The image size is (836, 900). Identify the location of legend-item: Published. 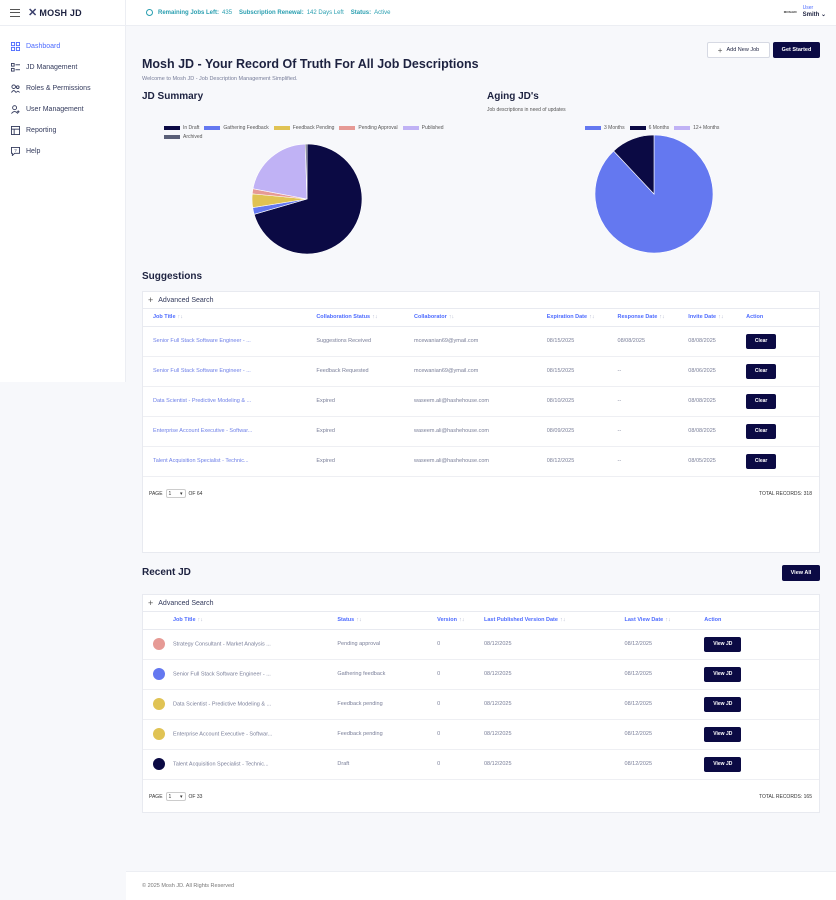
(423, 128).